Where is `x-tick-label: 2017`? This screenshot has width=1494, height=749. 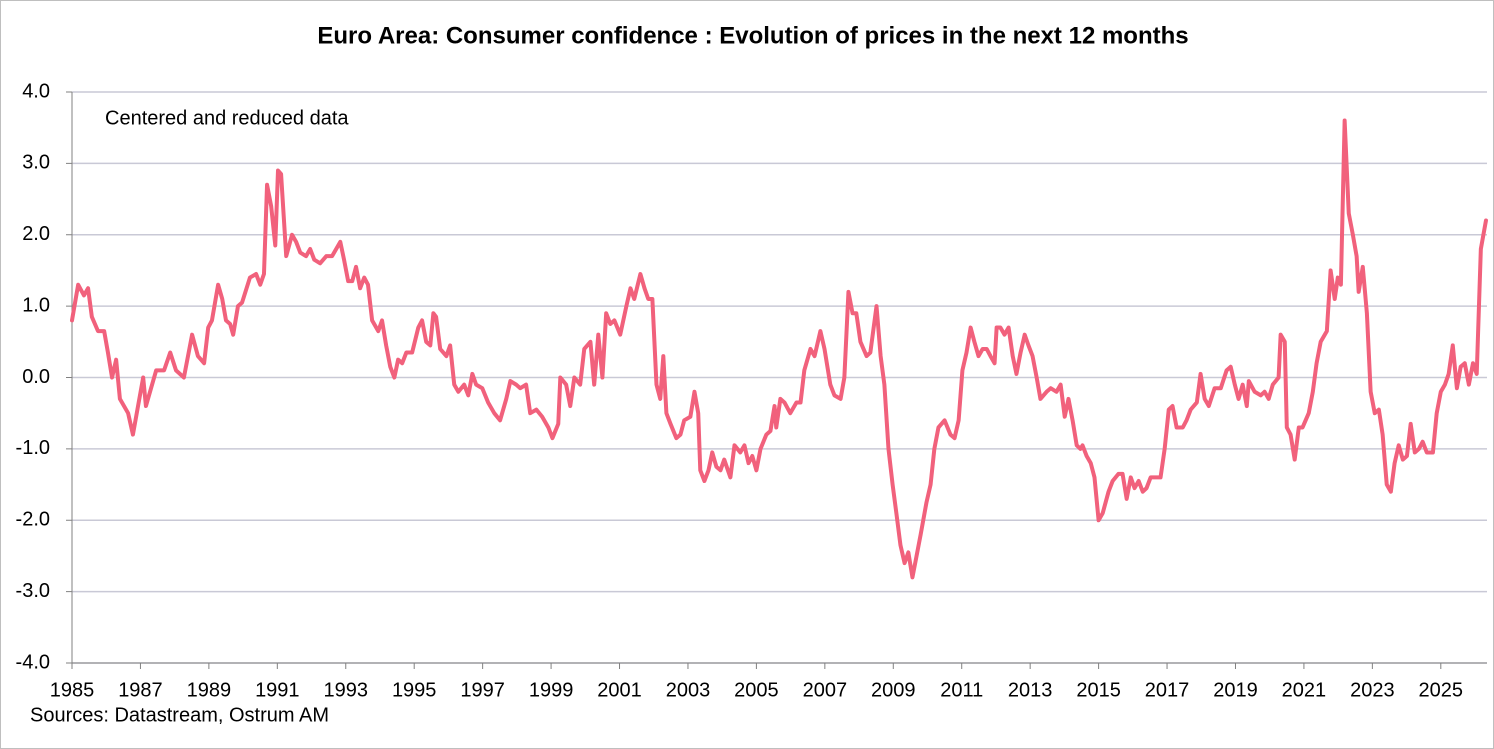
x-tick-label: 2017 is located at coordinates (1167, 690).